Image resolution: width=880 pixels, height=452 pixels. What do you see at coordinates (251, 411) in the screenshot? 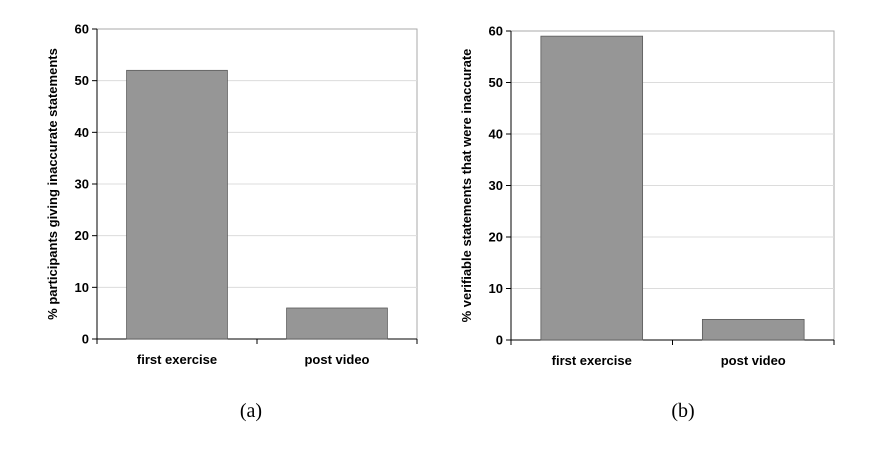
I see `panel-label: (a)` at bounding box center [251, 411].